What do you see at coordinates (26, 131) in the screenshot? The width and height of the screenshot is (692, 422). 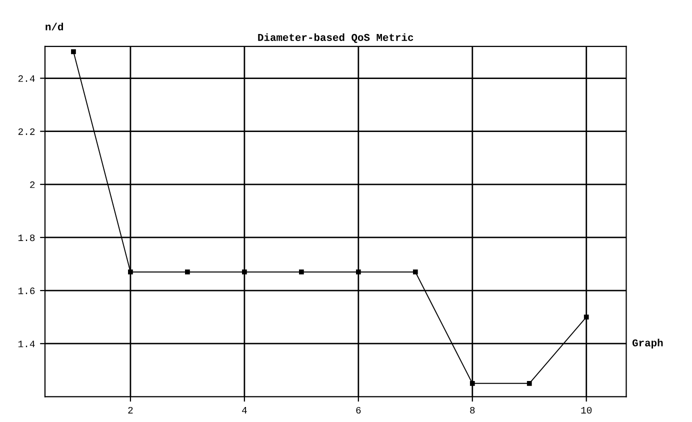 I see `y-tick-label: 2.2` at bounding box center [26, 131].